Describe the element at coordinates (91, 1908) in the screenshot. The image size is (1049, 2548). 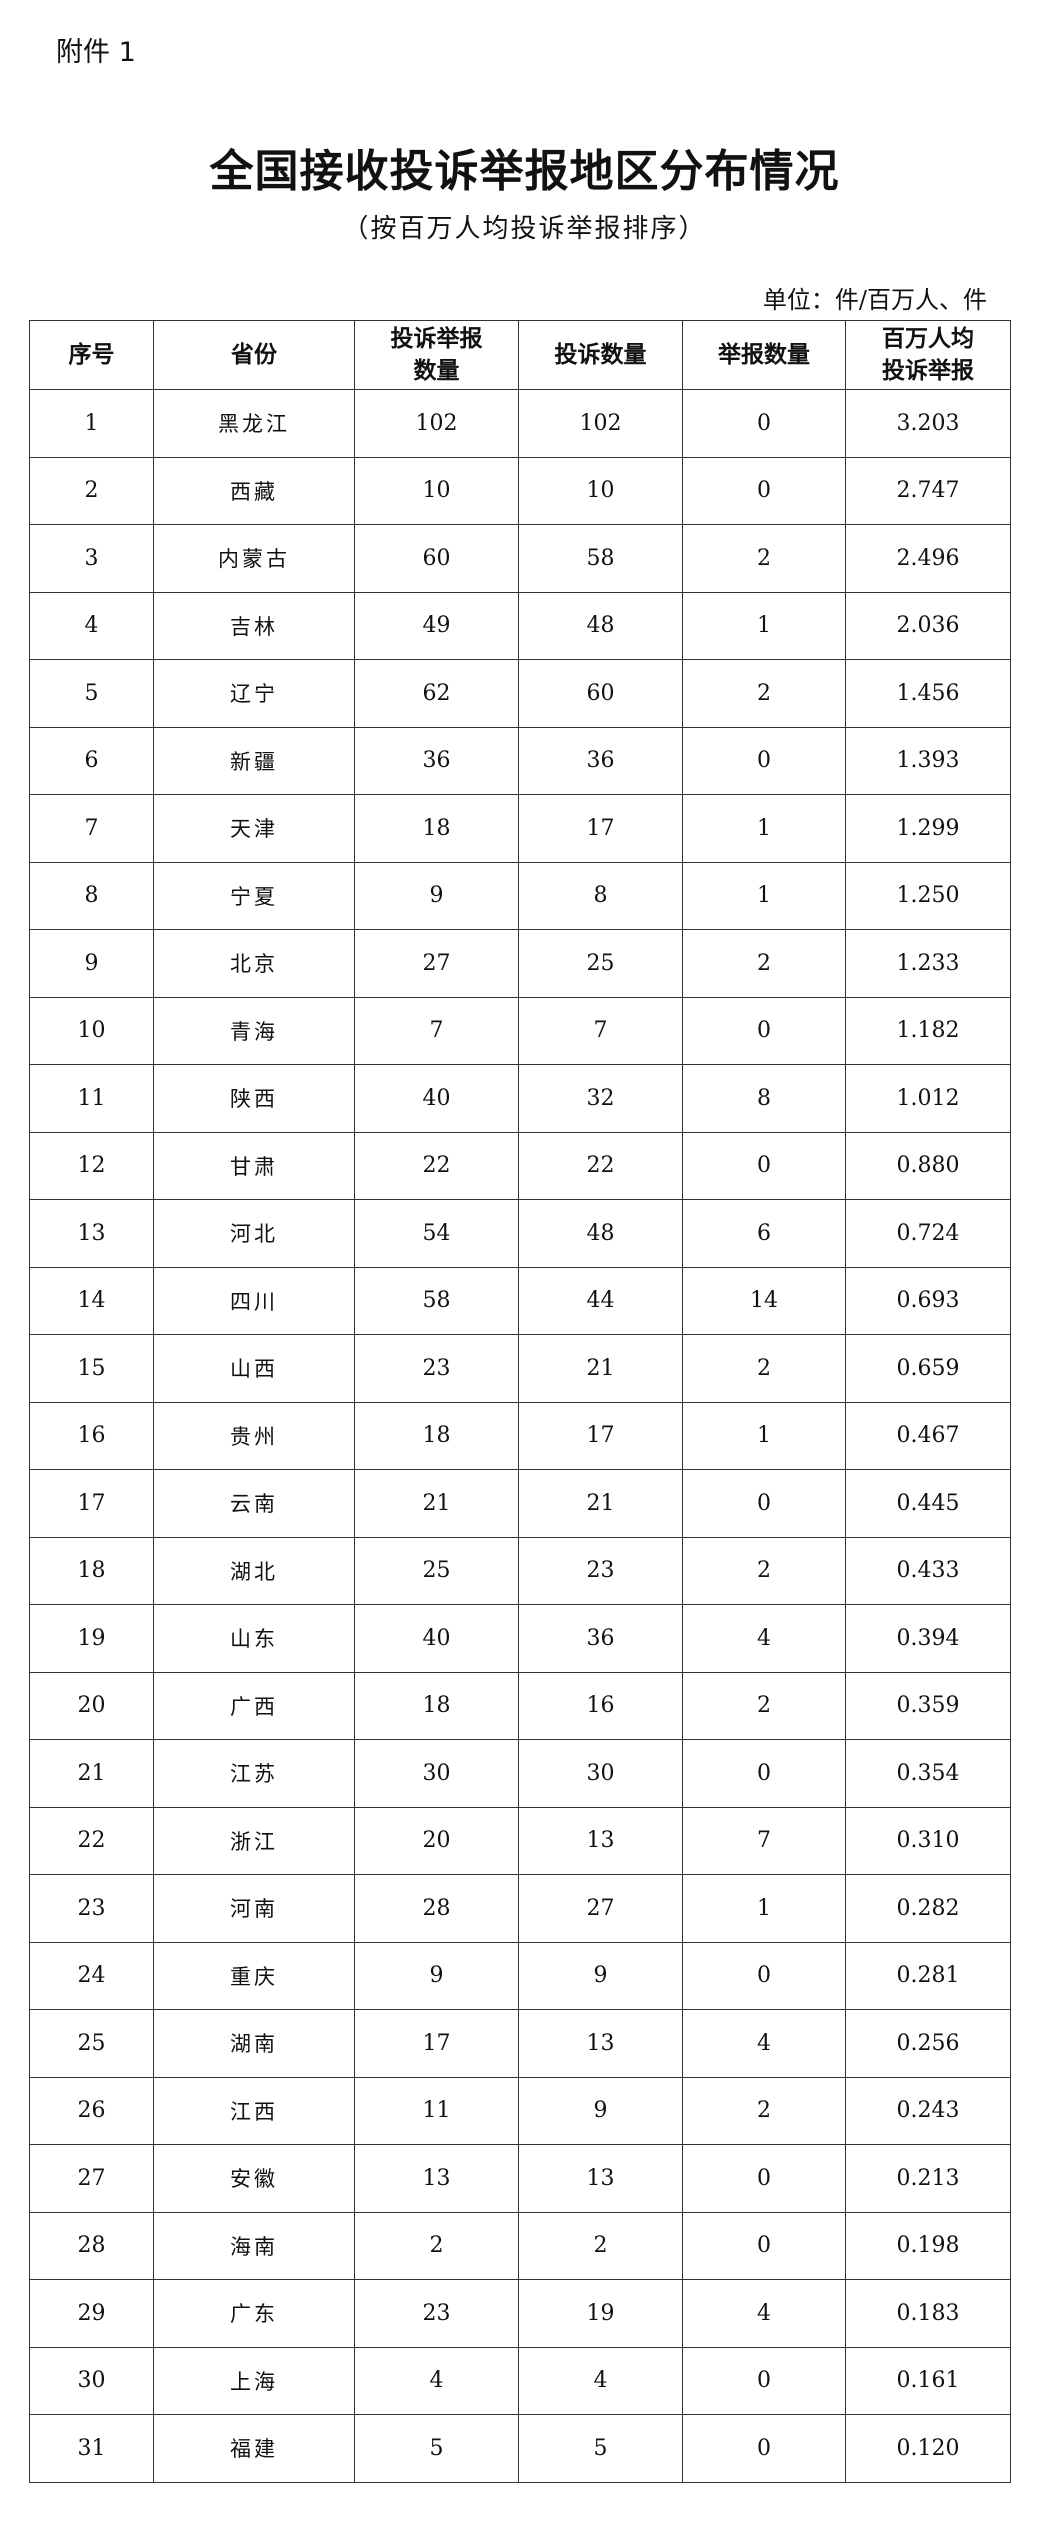
I see `cell-index: 23` at that location.